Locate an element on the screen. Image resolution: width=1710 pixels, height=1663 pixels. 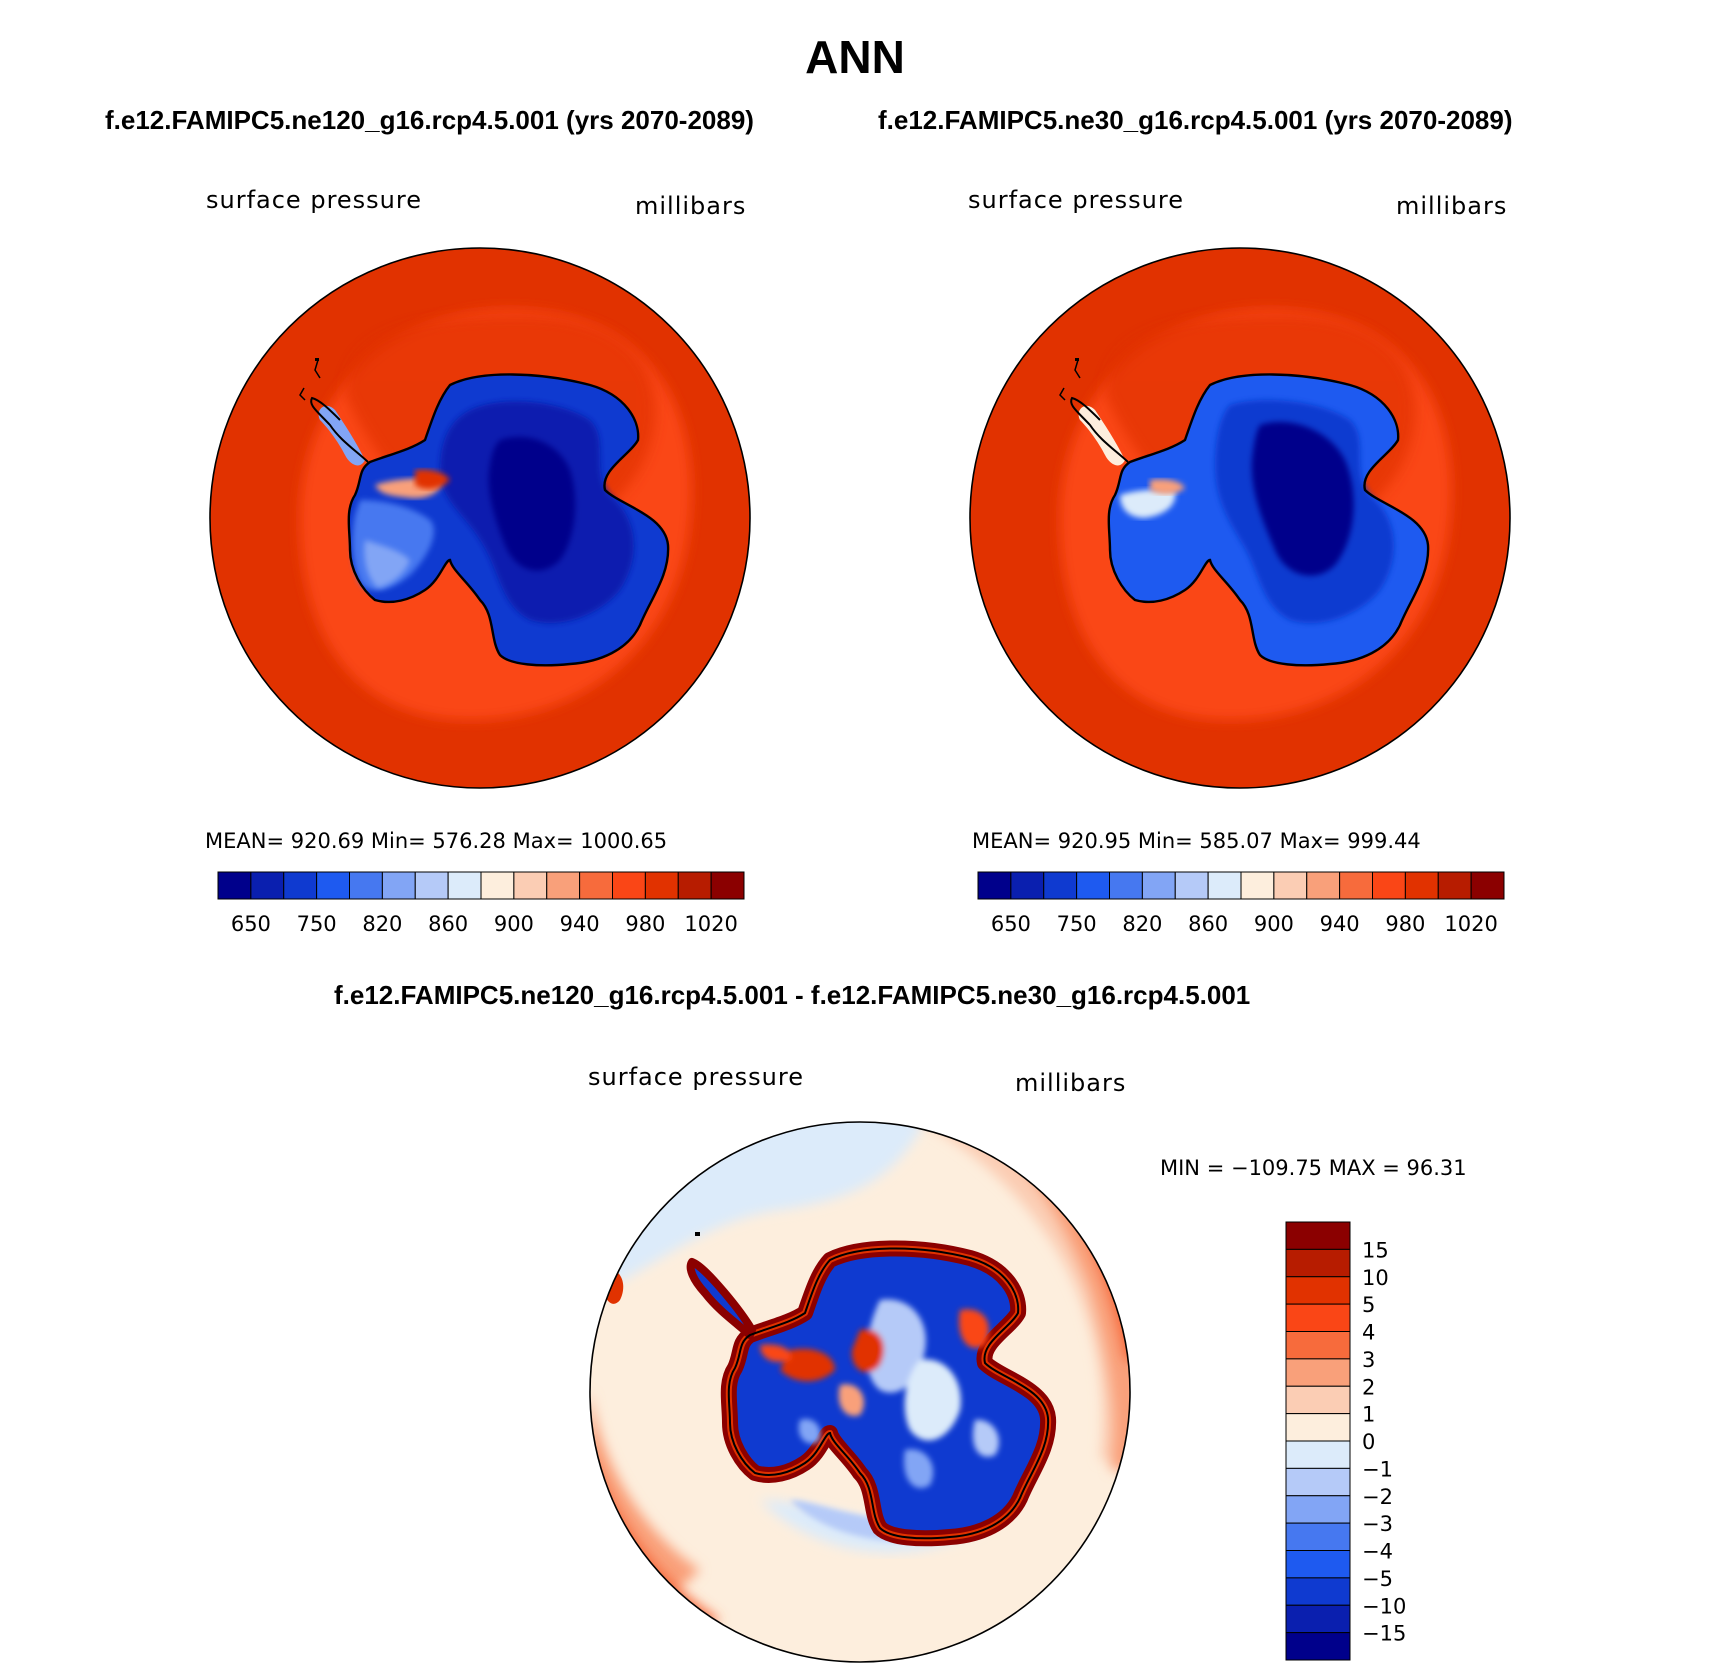
colorbar-tick-label: 5 is located at coordinates (1368, 1305).